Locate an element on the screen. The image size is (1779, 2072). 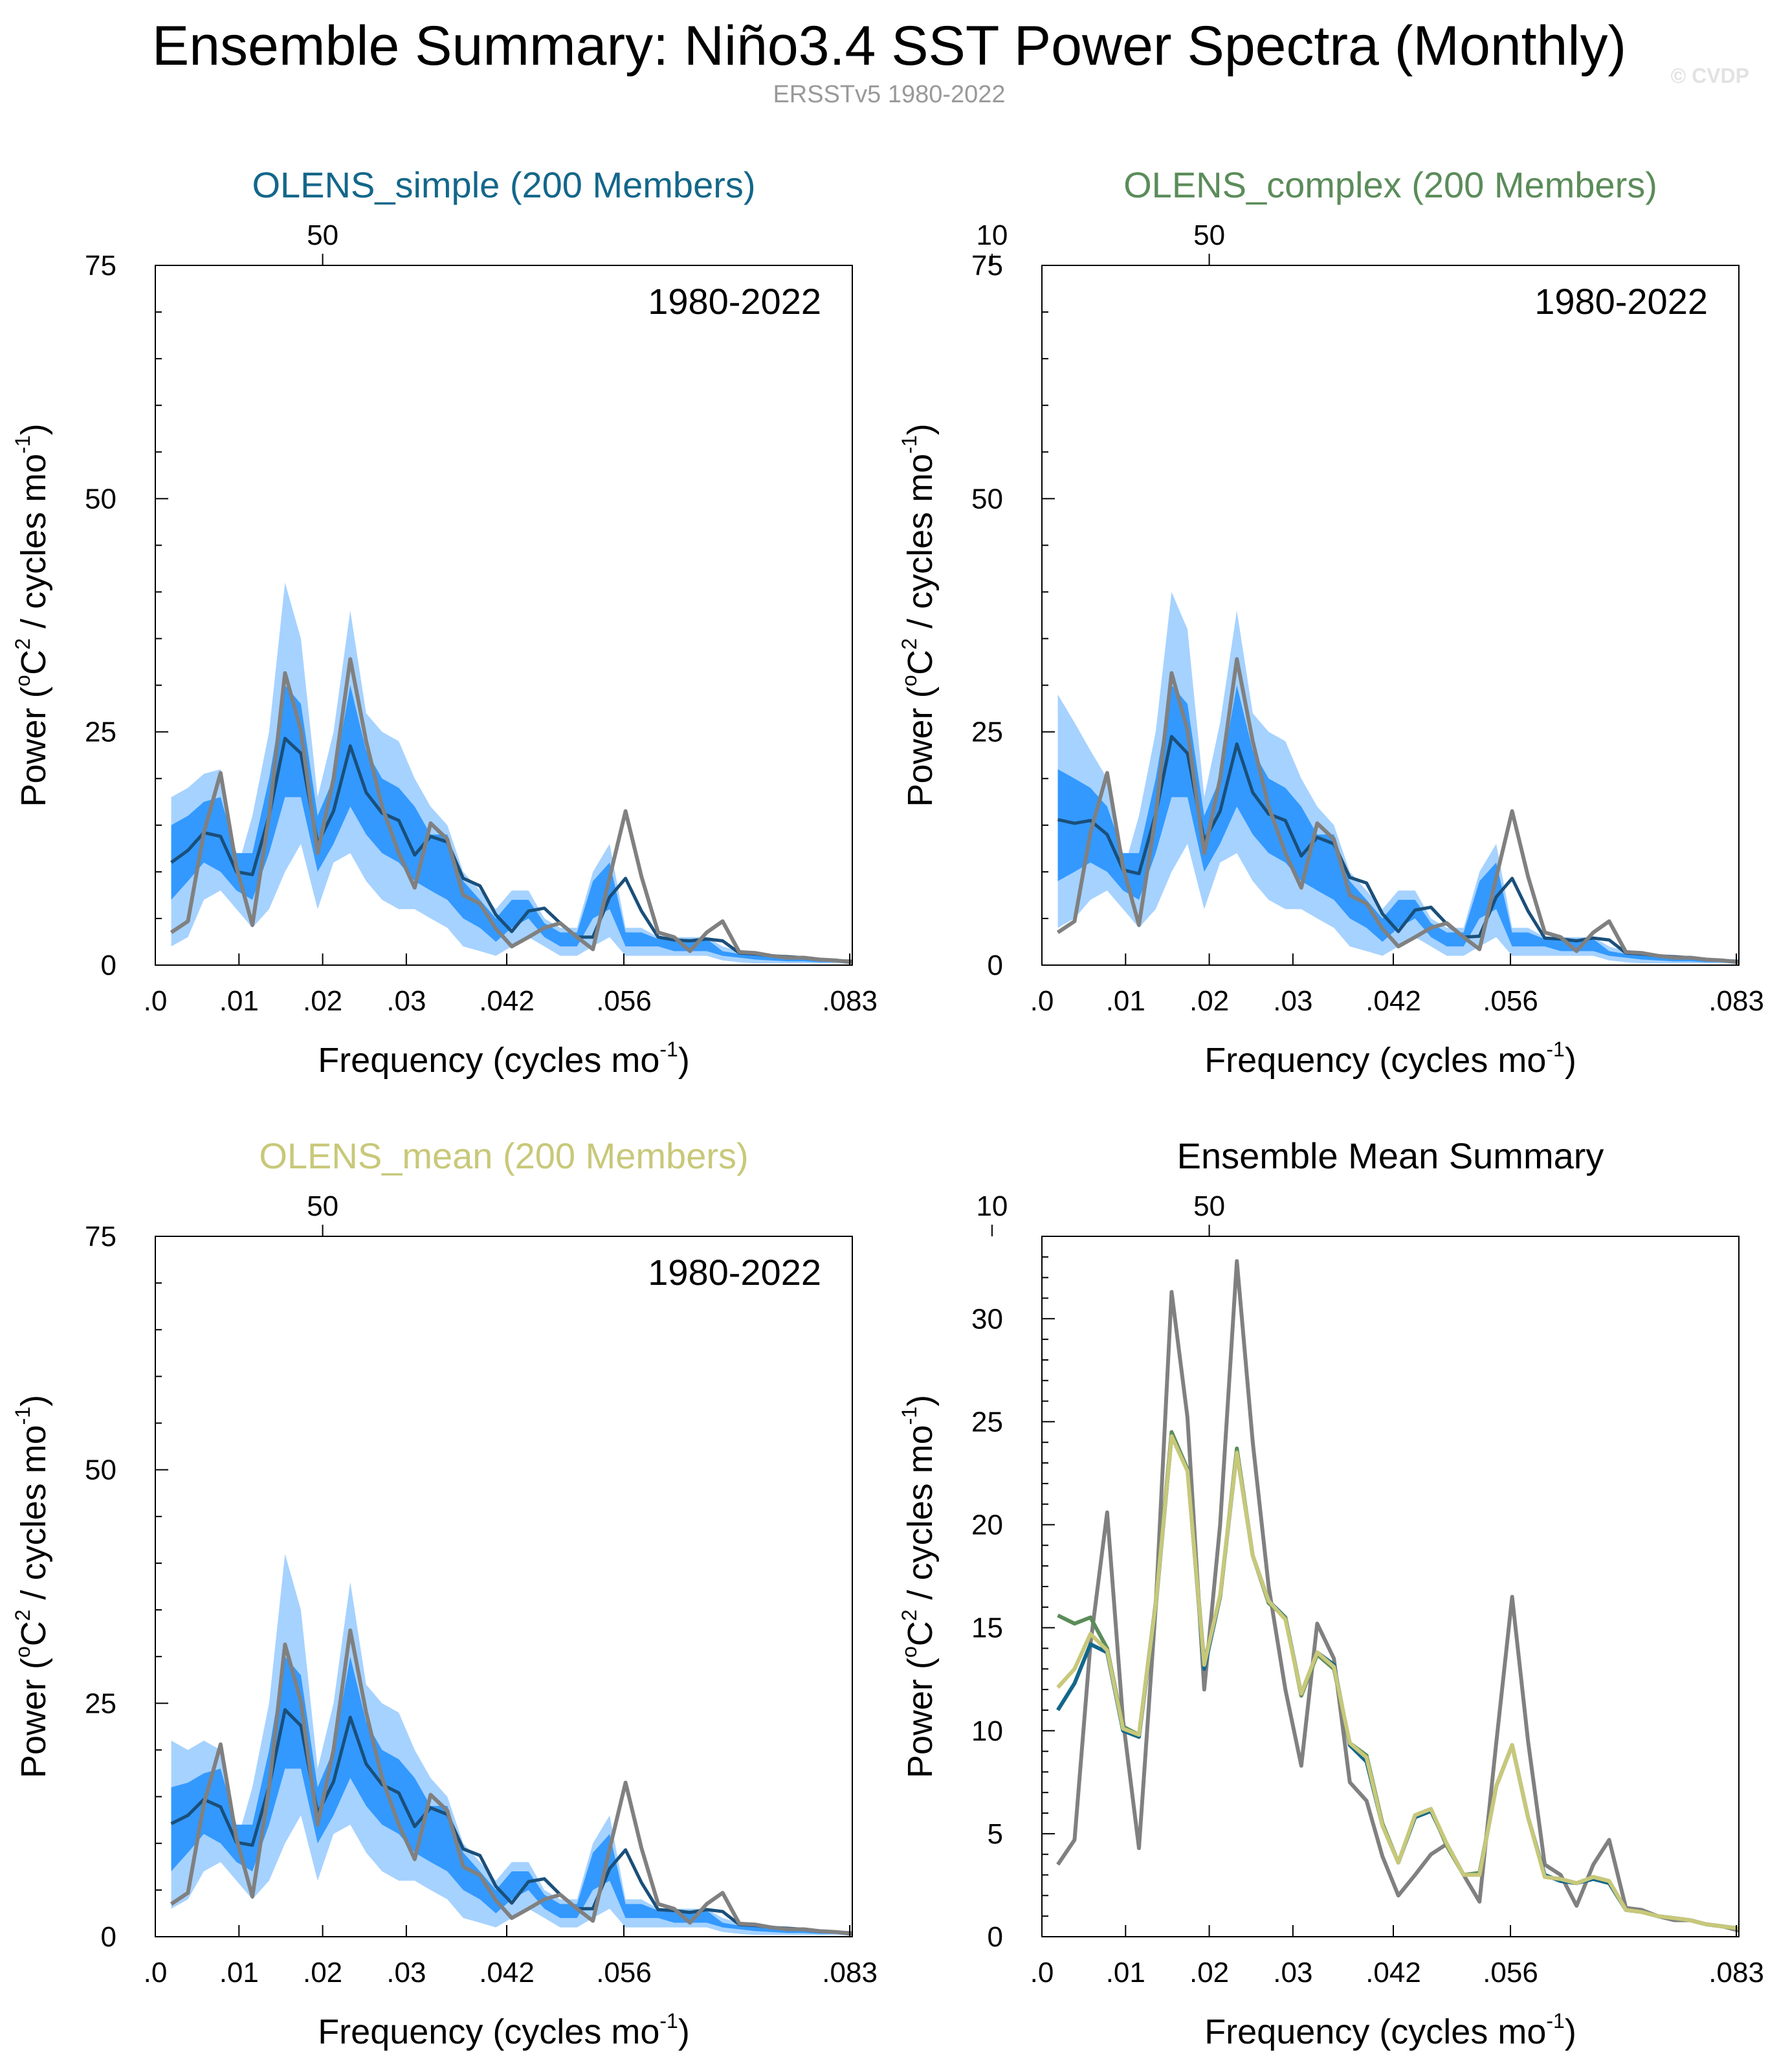
y-tick-label: 5 is located at coordinates (996, 1834).